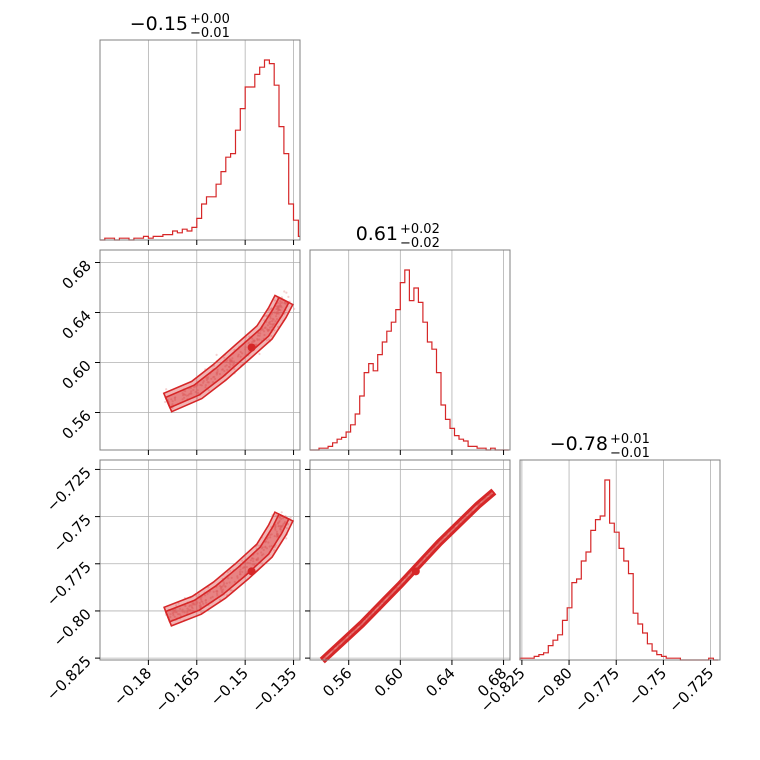 The image size is (760, 760). Describe the element at coordinates (389, 682) in the screenshot. I see `x-tick-label: 0.60` at that location.